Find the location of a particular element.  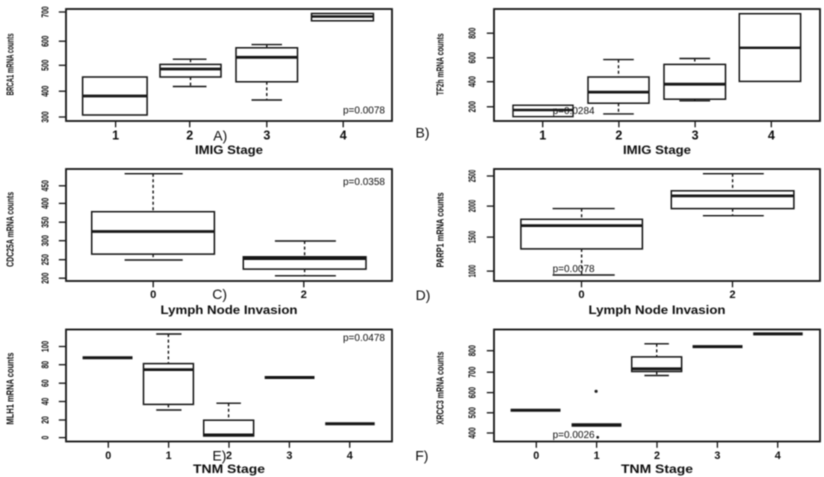

svg-text: B) is located at coordinates (423, 132).